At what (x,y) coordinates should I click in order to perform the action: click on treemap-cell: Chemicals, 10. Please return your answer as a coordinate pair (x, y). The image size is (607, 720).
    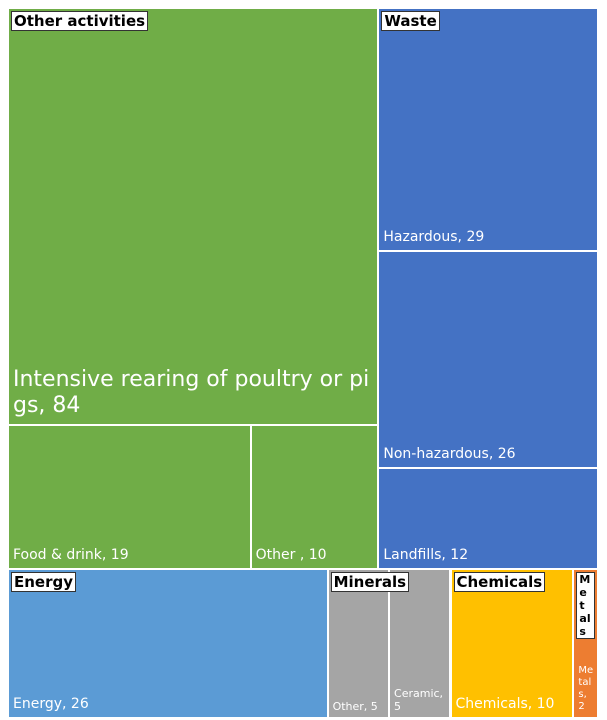
    Looking at the image, I should click on (512, 643).